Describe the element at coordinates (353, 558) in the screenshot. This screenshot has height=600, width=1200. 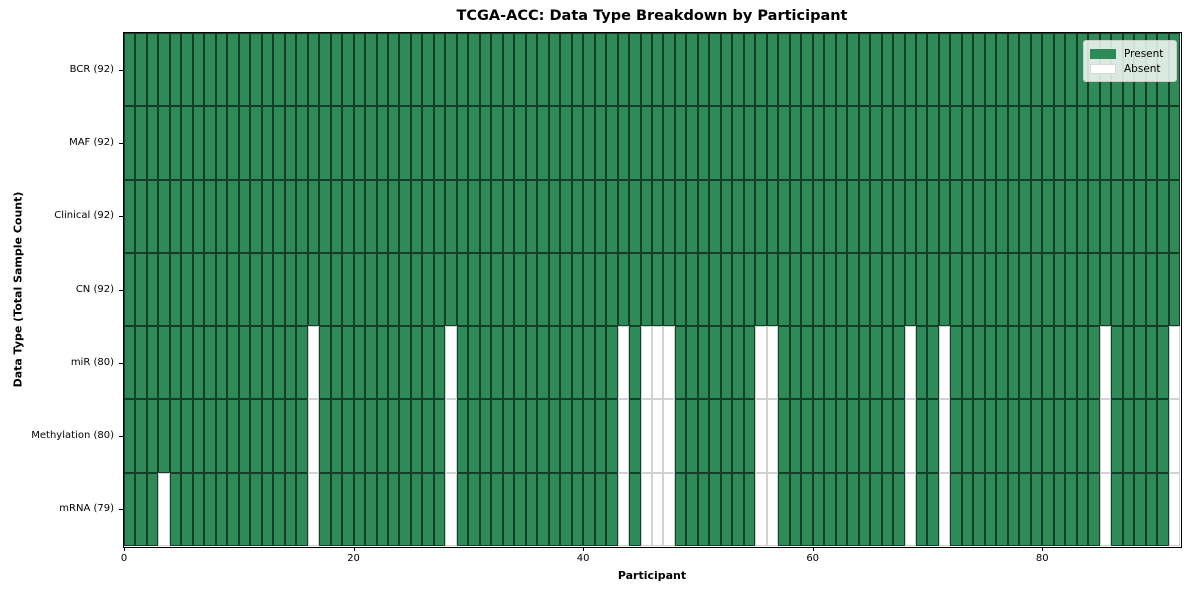
I see `x-tick-label: 20` at that location.